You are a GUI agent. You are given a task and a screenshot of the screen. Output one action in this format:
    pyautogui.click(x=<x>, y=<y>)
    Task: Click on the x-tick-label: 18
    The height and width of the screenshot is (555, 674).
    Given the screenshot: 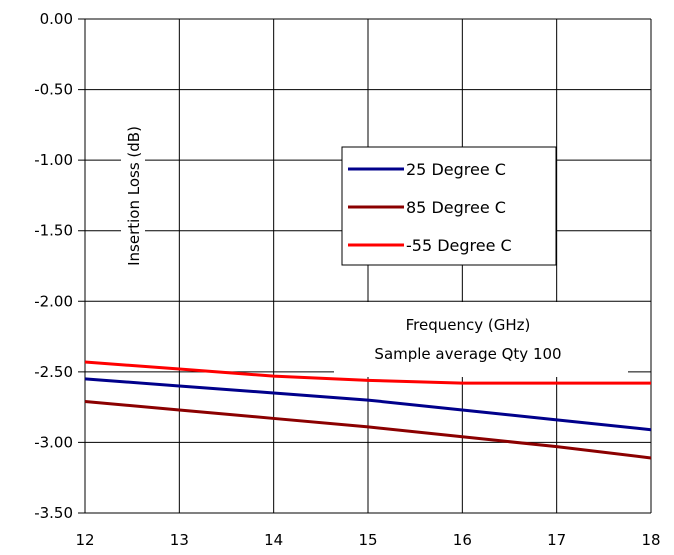 What is the action you would take?
    pyautogui.click(x=650, y=540)
    